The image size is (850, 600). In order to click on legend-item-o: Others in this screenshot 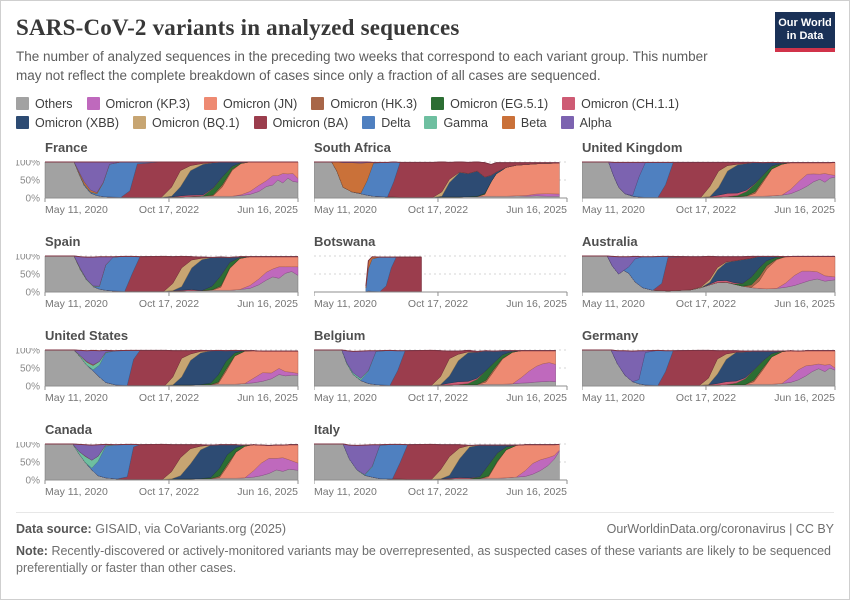, I will do `click(44, 104)`.